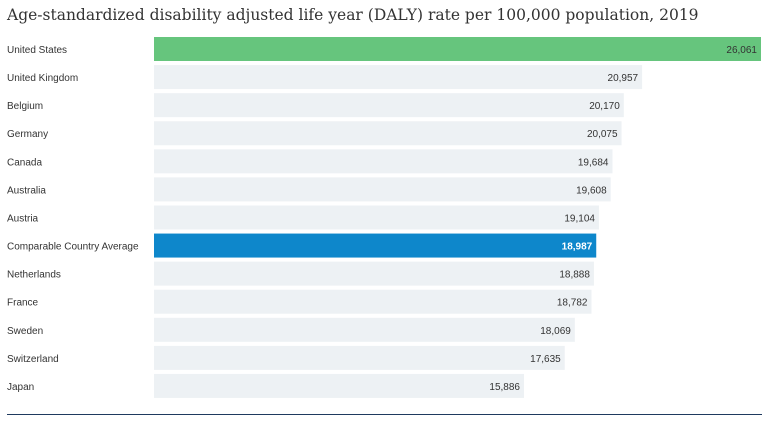  Describe the element at coordinates (398, 77) in the screenshot. I see `bar-united-kingdom` at that location.